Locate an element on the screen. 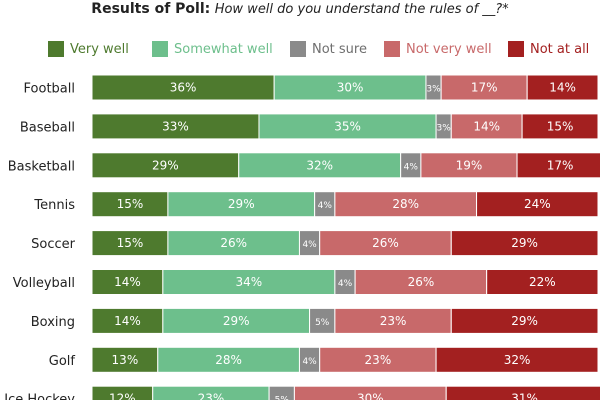 This screenshot has height=400, width=600. data-label-soccer-not-at-all: 29% is located at coordinates (524, 243).